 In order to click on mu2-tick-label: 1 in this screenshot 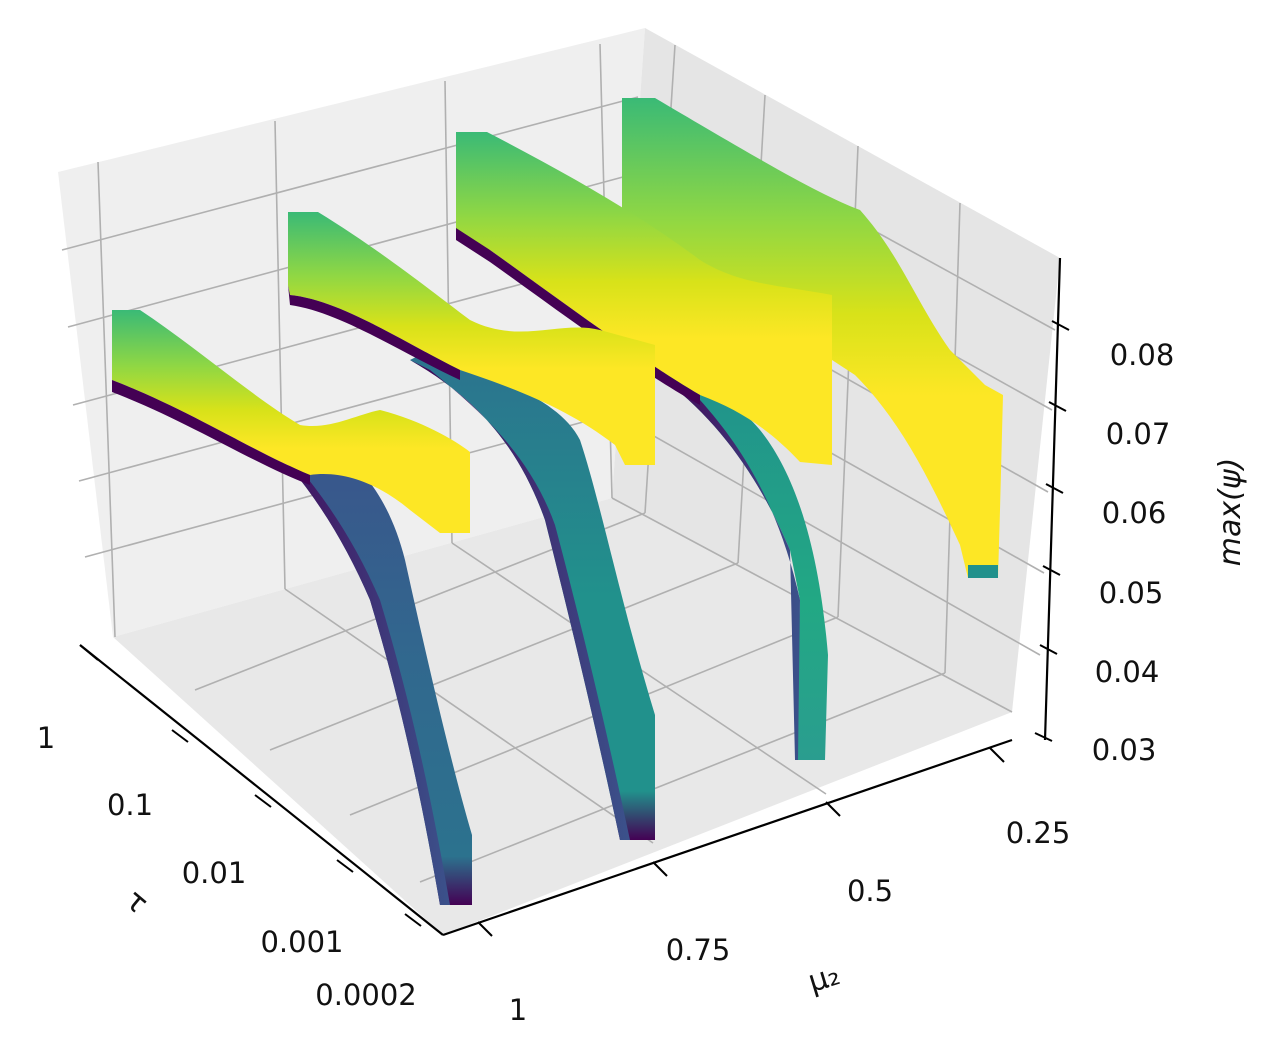, I will do `click(518, 1010)`.